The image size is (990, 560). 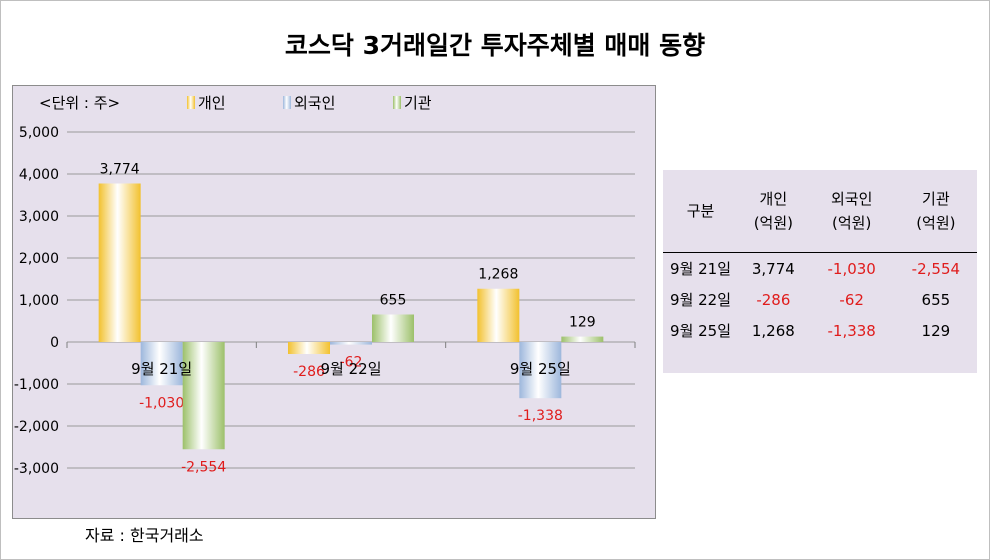 I want to click on row-date: 9월 25일, so click(x=701, y=331).